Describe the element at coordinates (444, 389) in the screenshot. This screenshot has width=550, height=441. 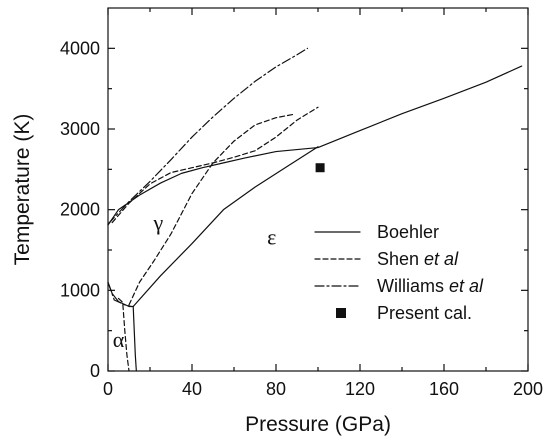
I see `x-tick-label: 160` at that location.